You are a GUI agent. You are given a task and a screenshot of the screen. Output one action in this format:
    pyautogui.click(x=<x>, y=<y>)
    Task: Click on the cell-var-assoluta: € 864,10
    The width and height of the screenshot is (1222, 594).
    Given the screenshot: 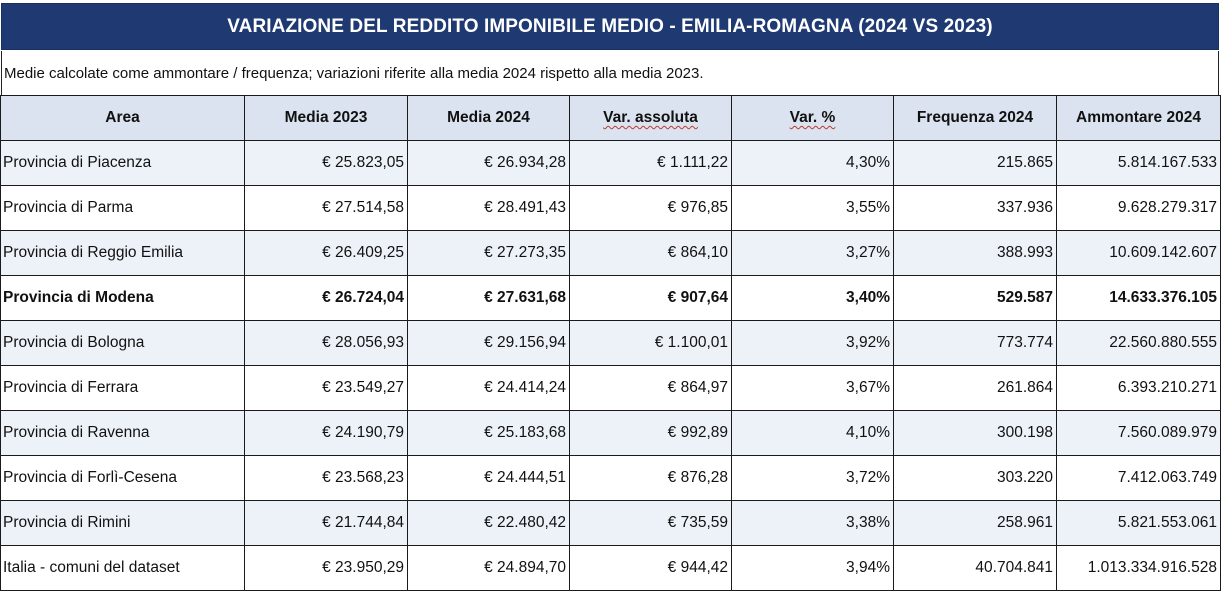 What is the action you would take?
    pyautogui.click(x=650, y=253)
    